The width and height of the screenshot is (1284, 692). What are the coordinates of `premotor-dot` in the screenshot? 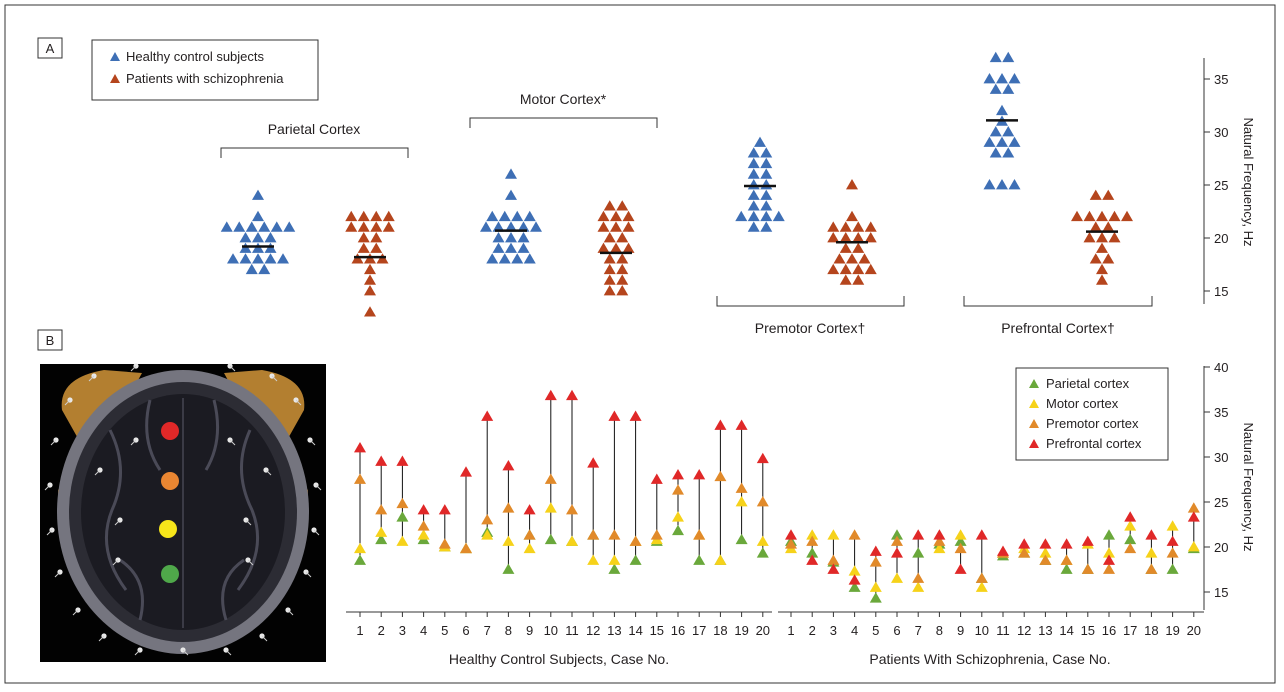 It's located at (170, 481).